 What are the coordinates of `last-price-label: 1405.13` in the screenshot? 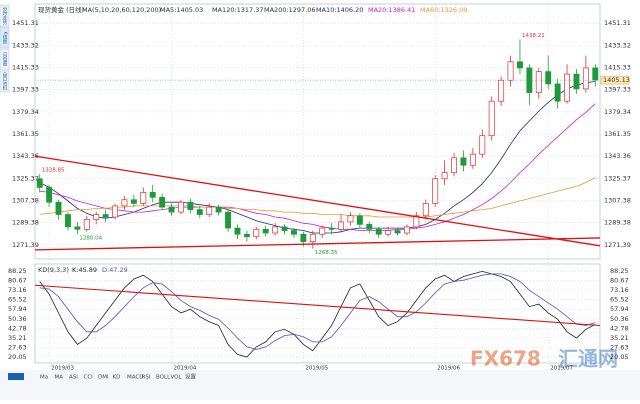 It's located at (616, 80).